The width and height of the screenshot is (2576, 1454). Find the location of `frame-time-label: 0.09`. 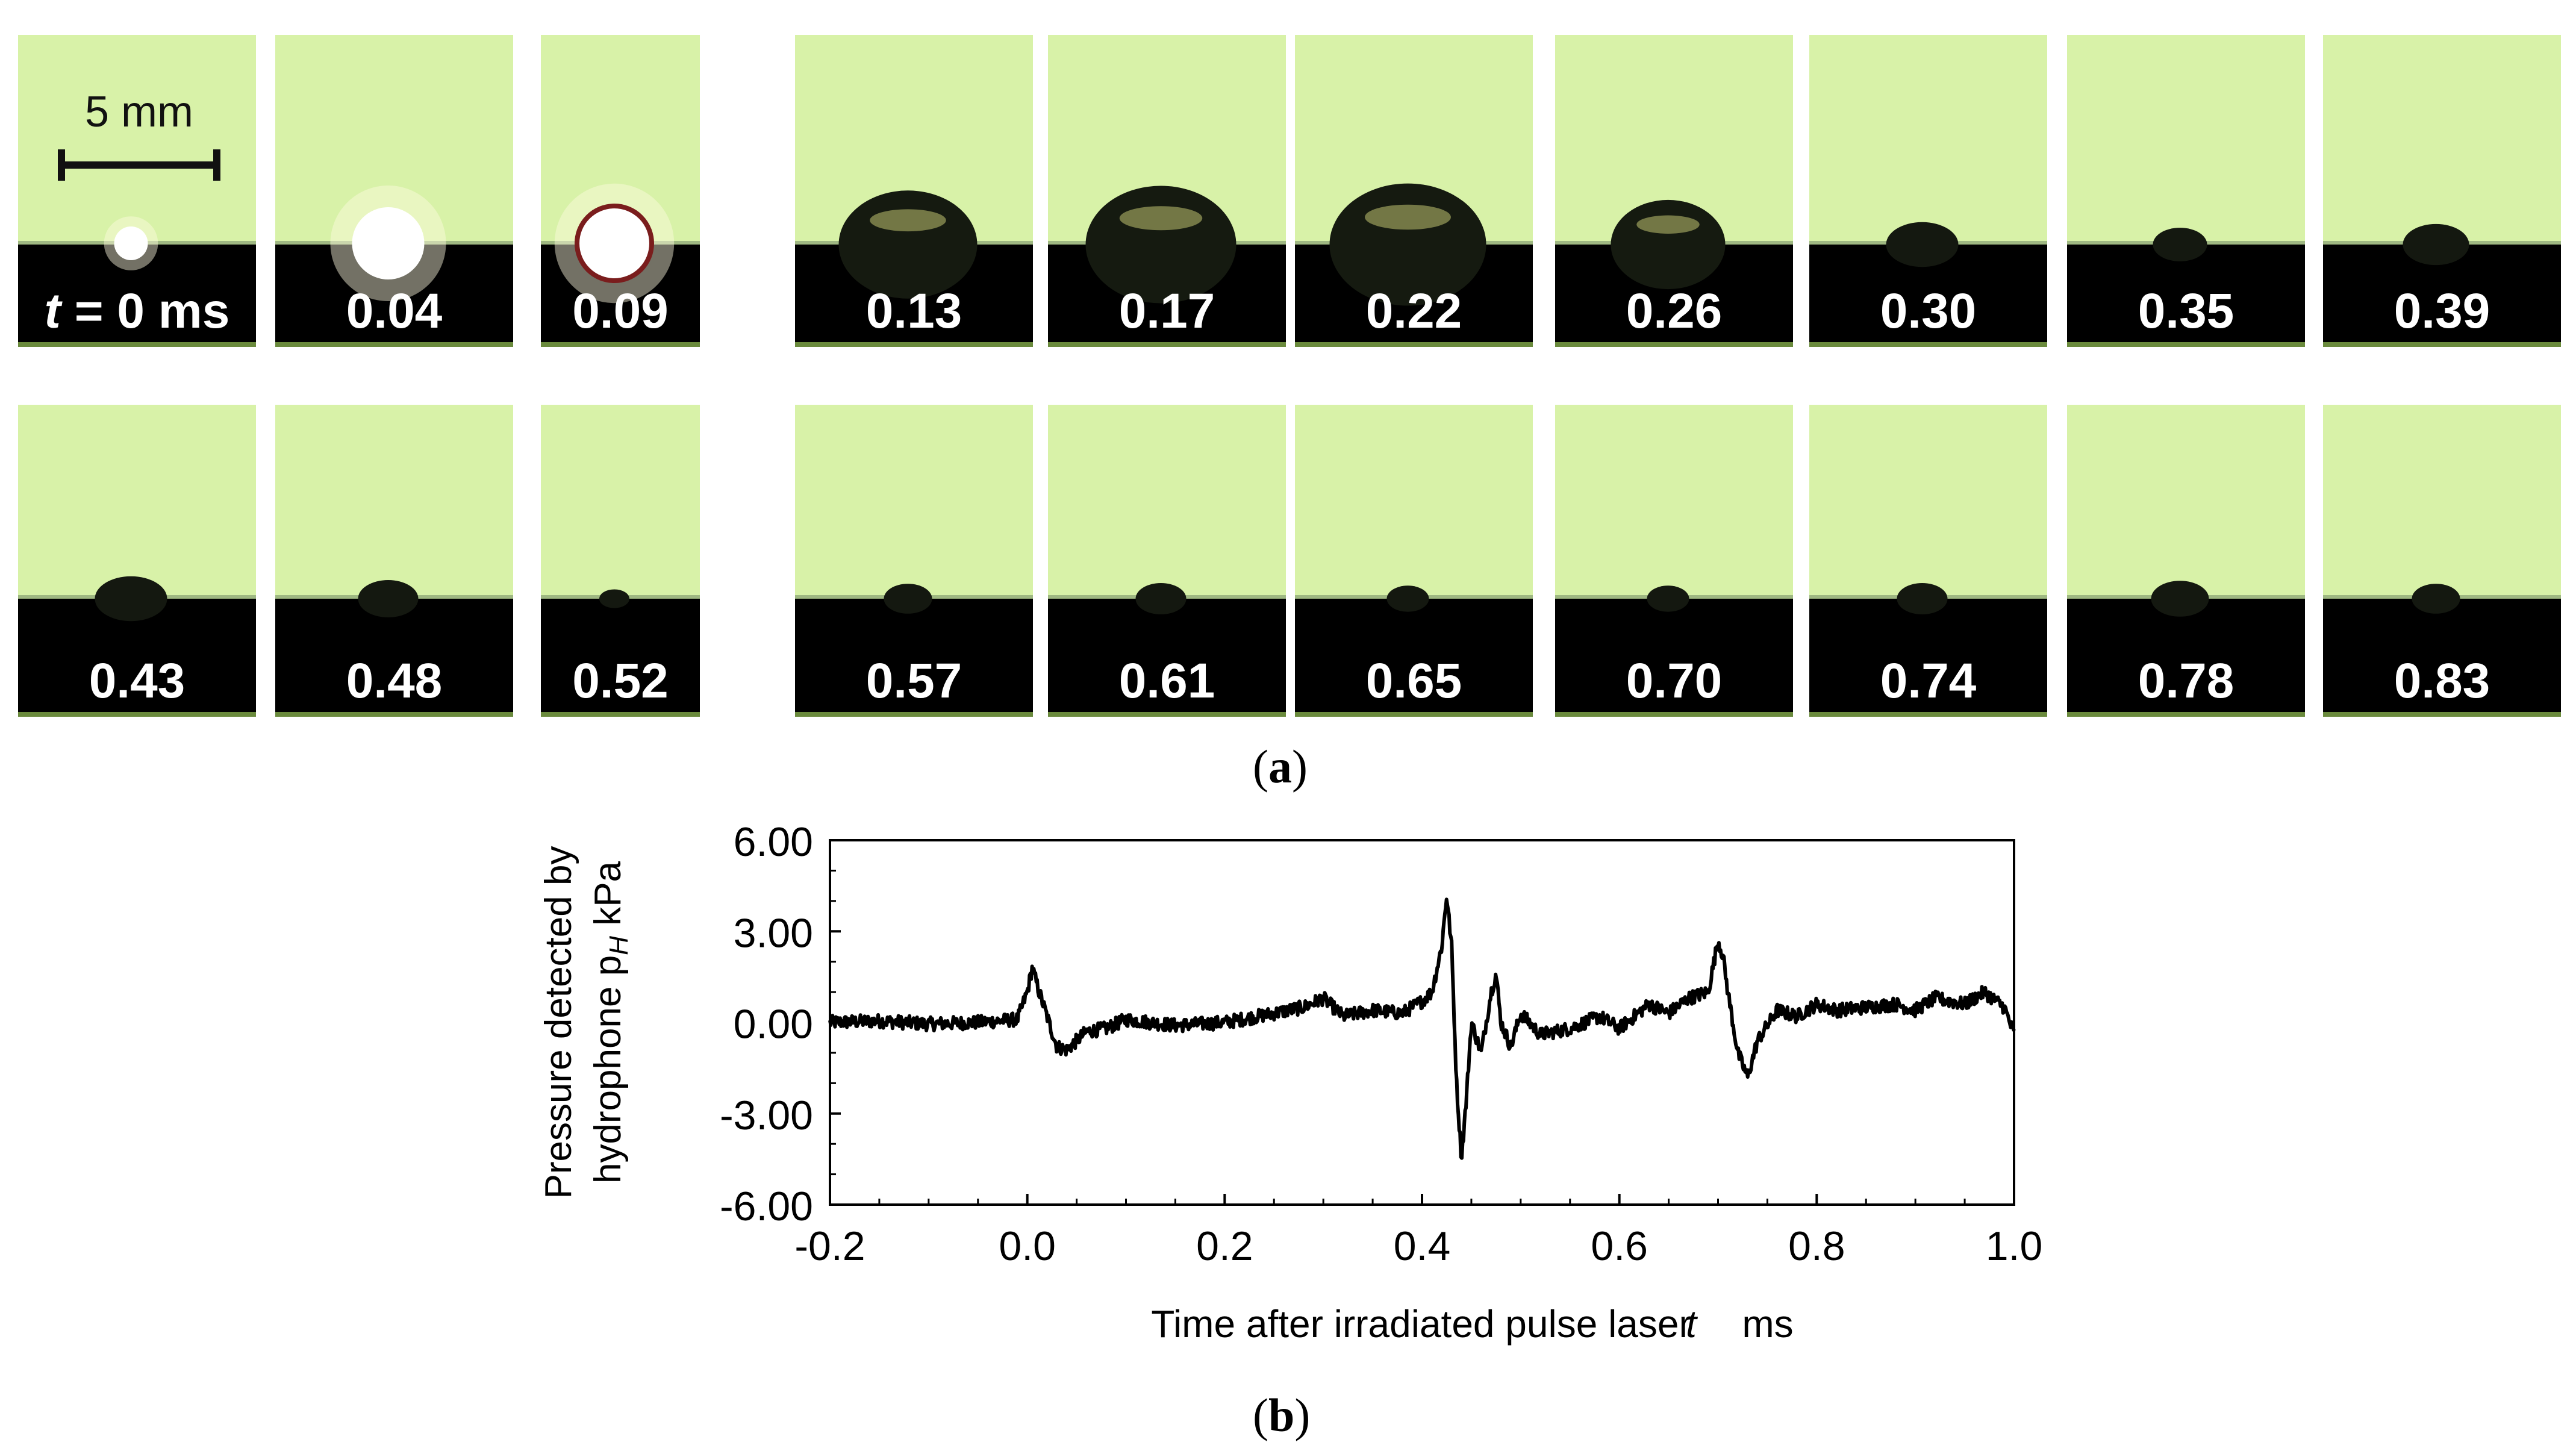

frame-time-label: 0.09 is located at coordinates (620, 311).